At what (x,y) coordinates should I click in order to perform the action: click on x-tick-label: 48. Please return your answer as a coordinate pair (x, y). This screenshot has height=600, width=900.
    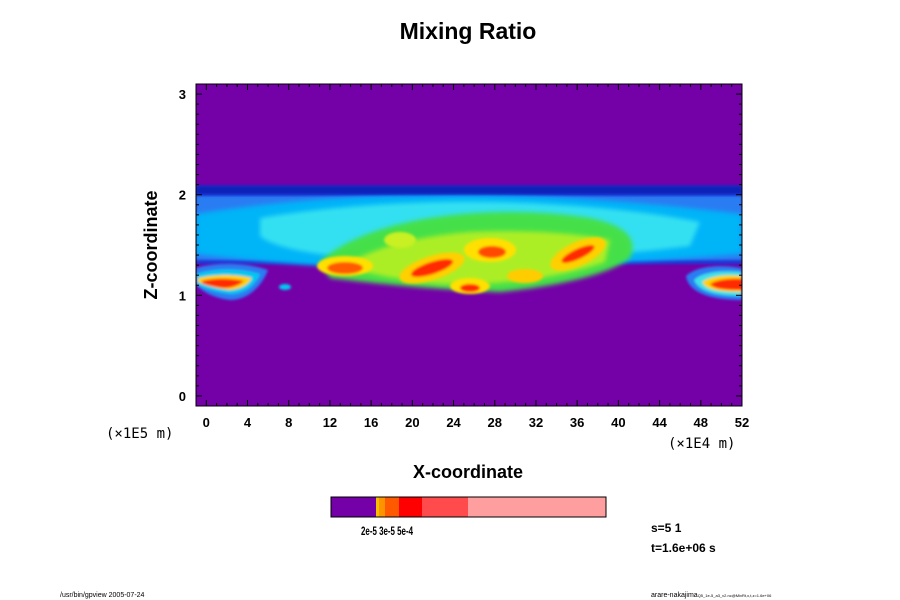
    Looking at the image, I should click on (701, 422).